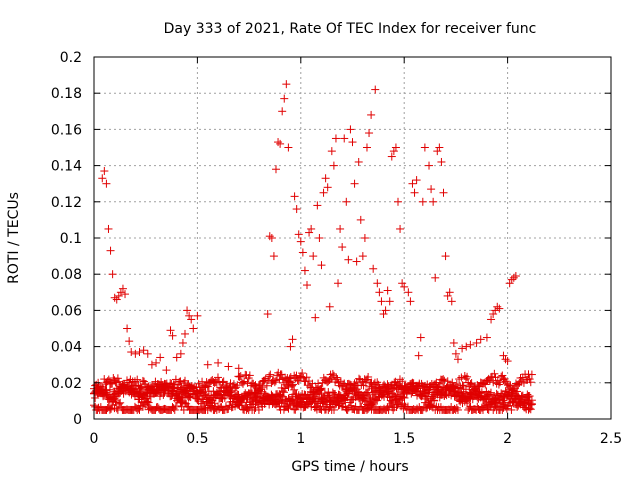 The width and height of the screenshot is (640, 480). Describe the element at coordinates (77, 420) in the screenshot. I see `y-tick-label: 0` at that location.